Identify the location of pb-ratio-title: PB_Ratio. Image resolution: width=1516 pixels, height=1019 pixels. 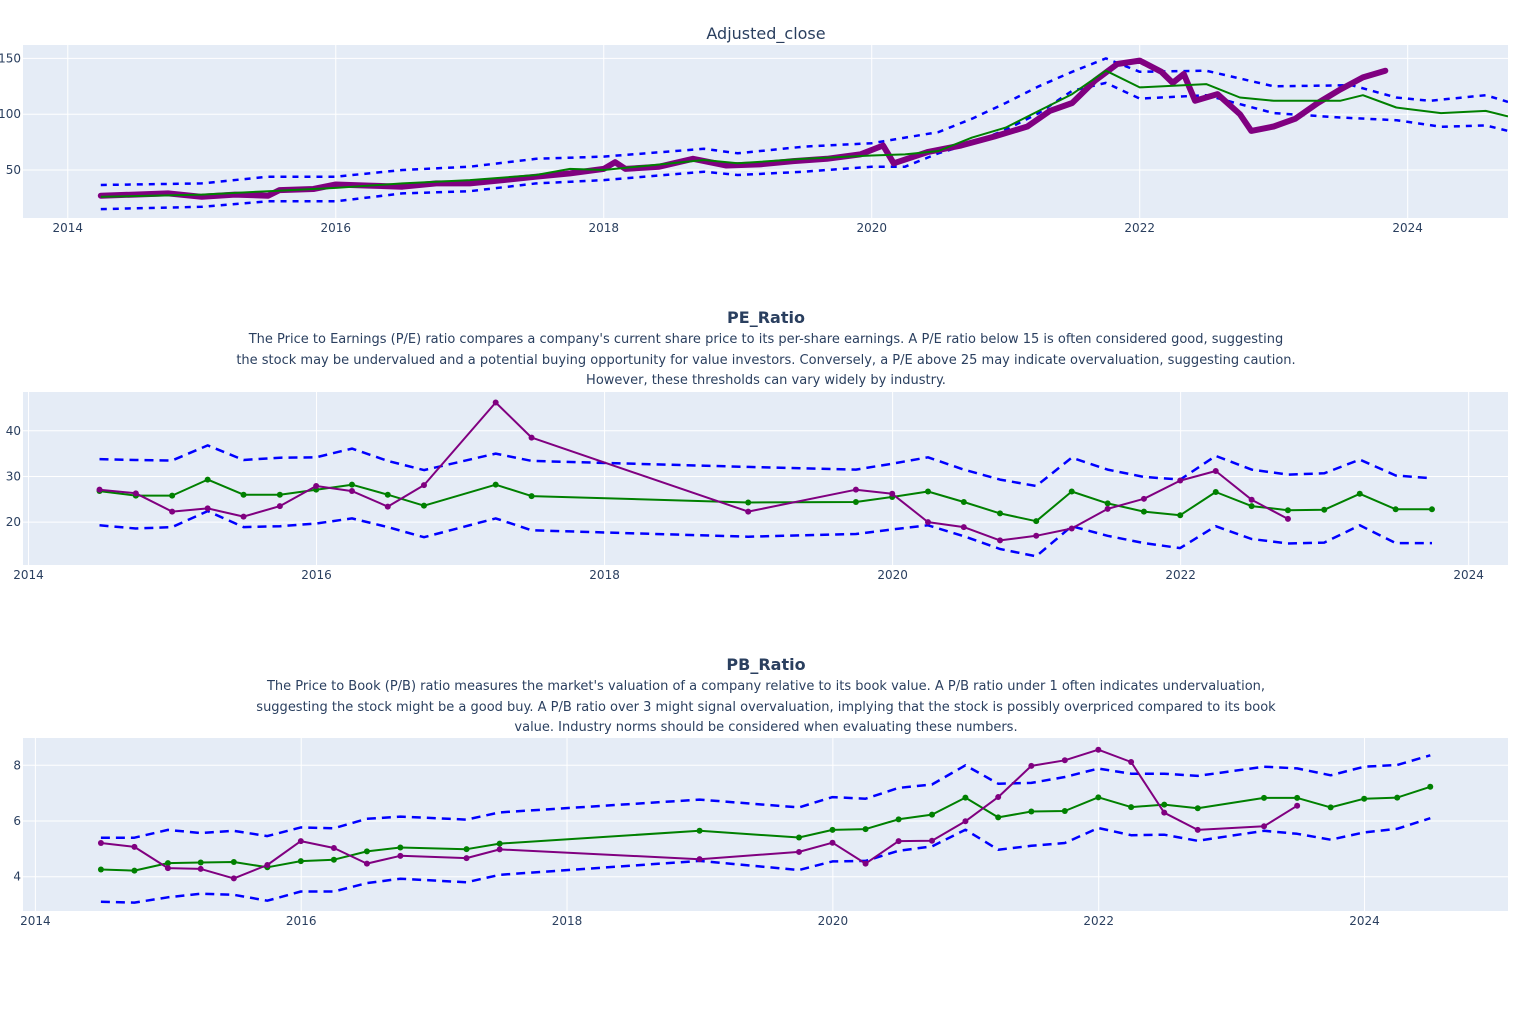
(766, 664).